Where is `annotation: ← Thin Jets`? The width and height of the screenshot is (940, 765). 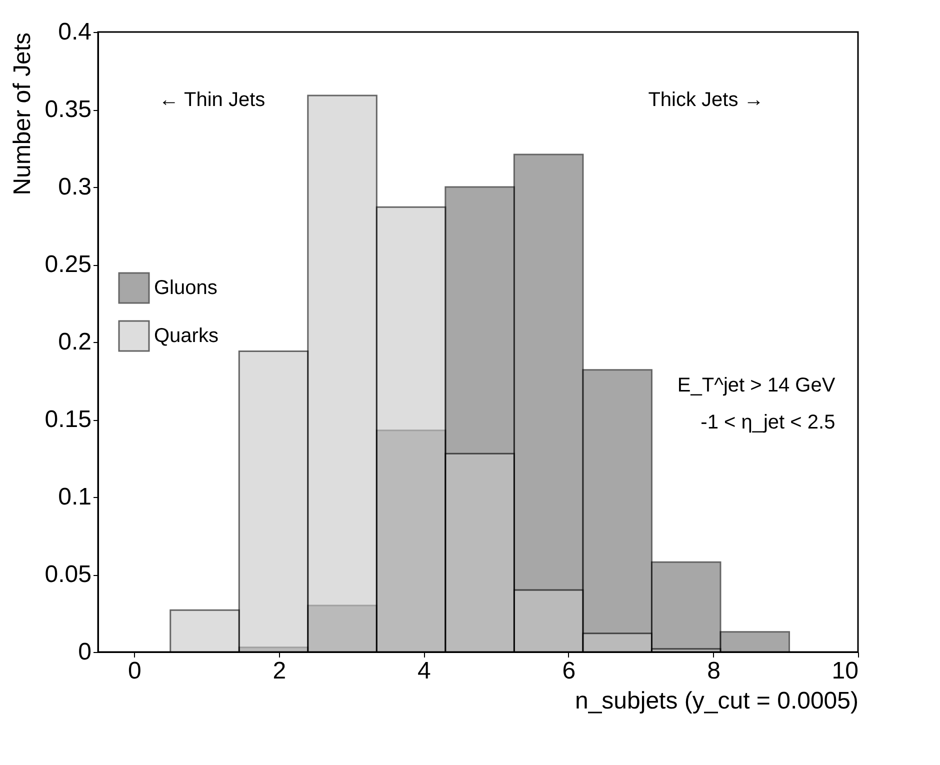
annotation: ← Thin Jets is located at coordinates (212, 100).